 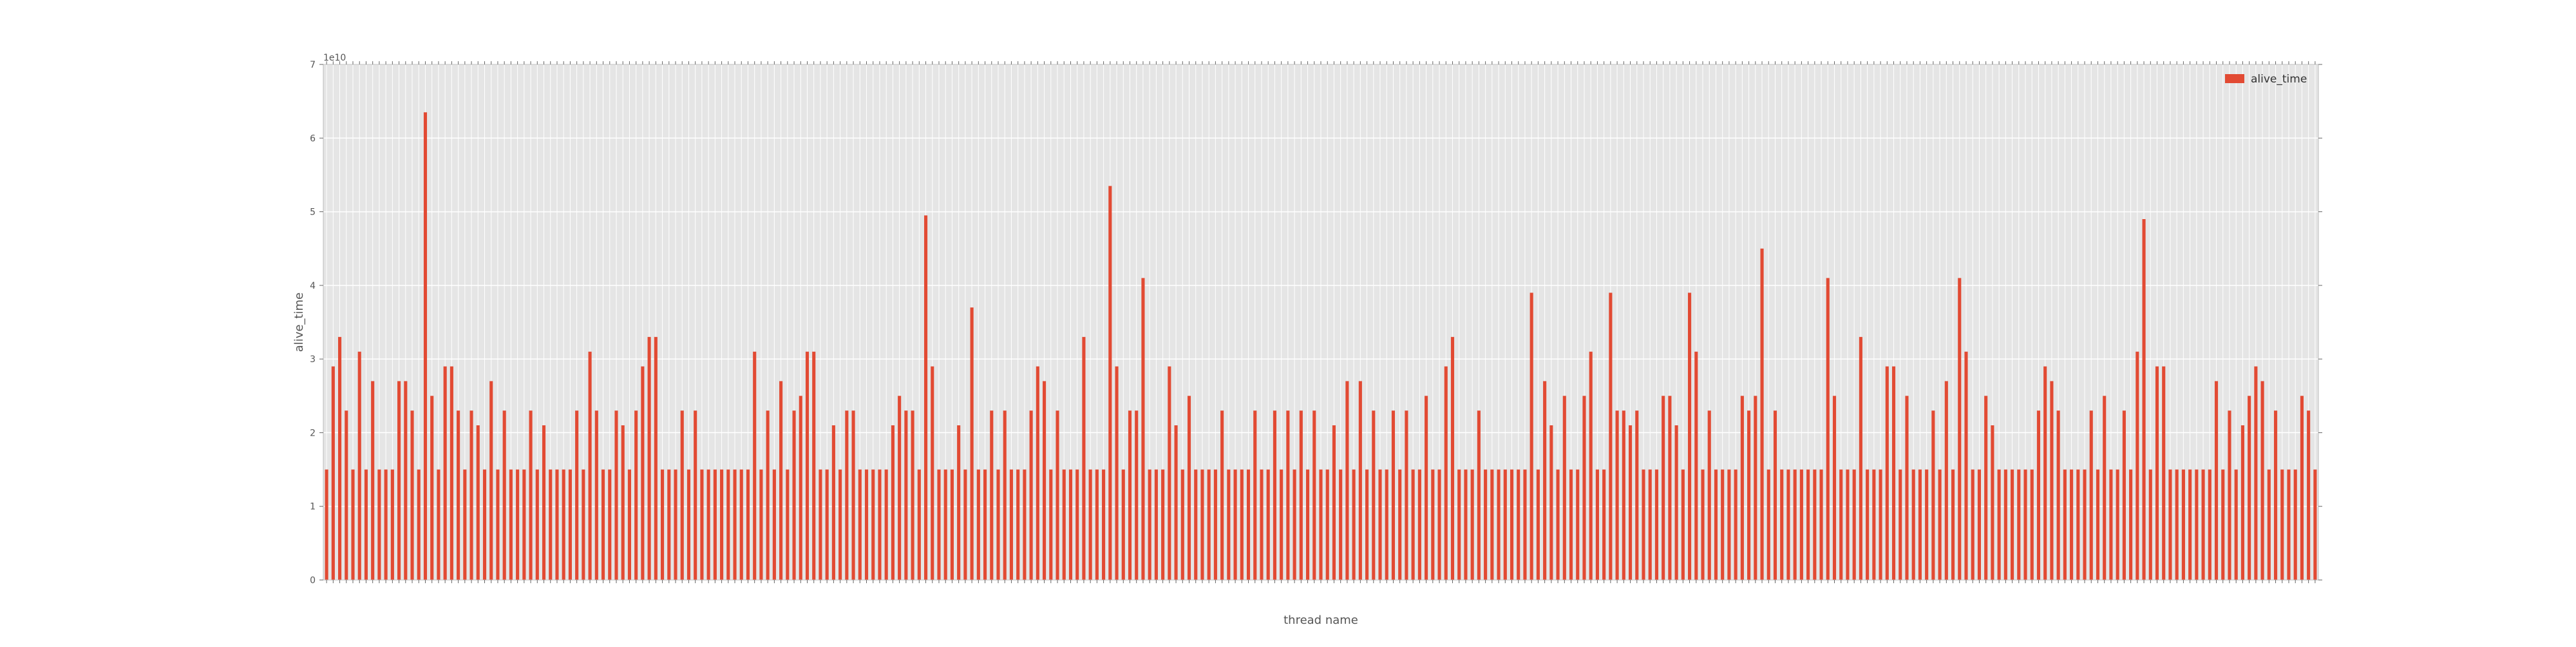 What do you see at coordinates (1320, 620) in the screenshot?
I see `x-axis-label: thread name` at bounding box center [1320, 620].